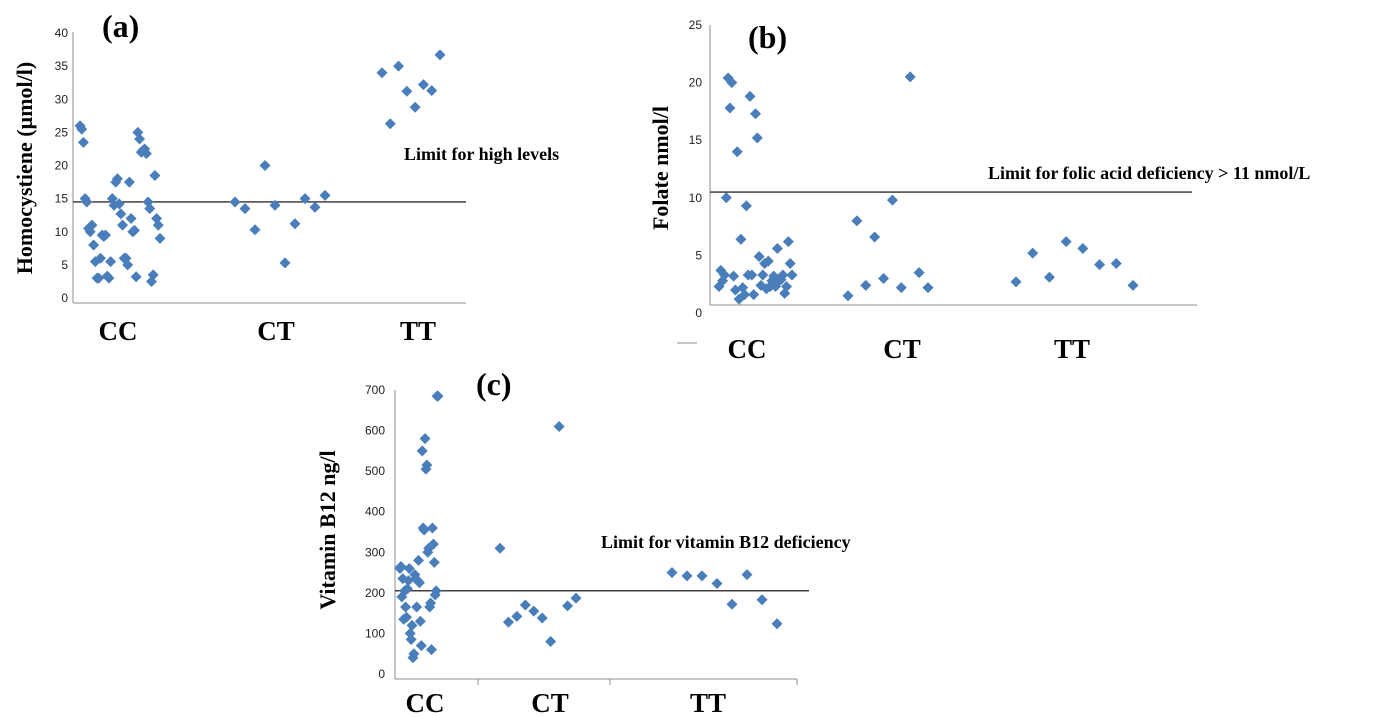 The width and height of the screenshot is (1387, 717). What do you see at coordinates (375, 593) in the screenshot?
I see `panel-c-y-tick-label: 200` at bounding box center [375, 593].